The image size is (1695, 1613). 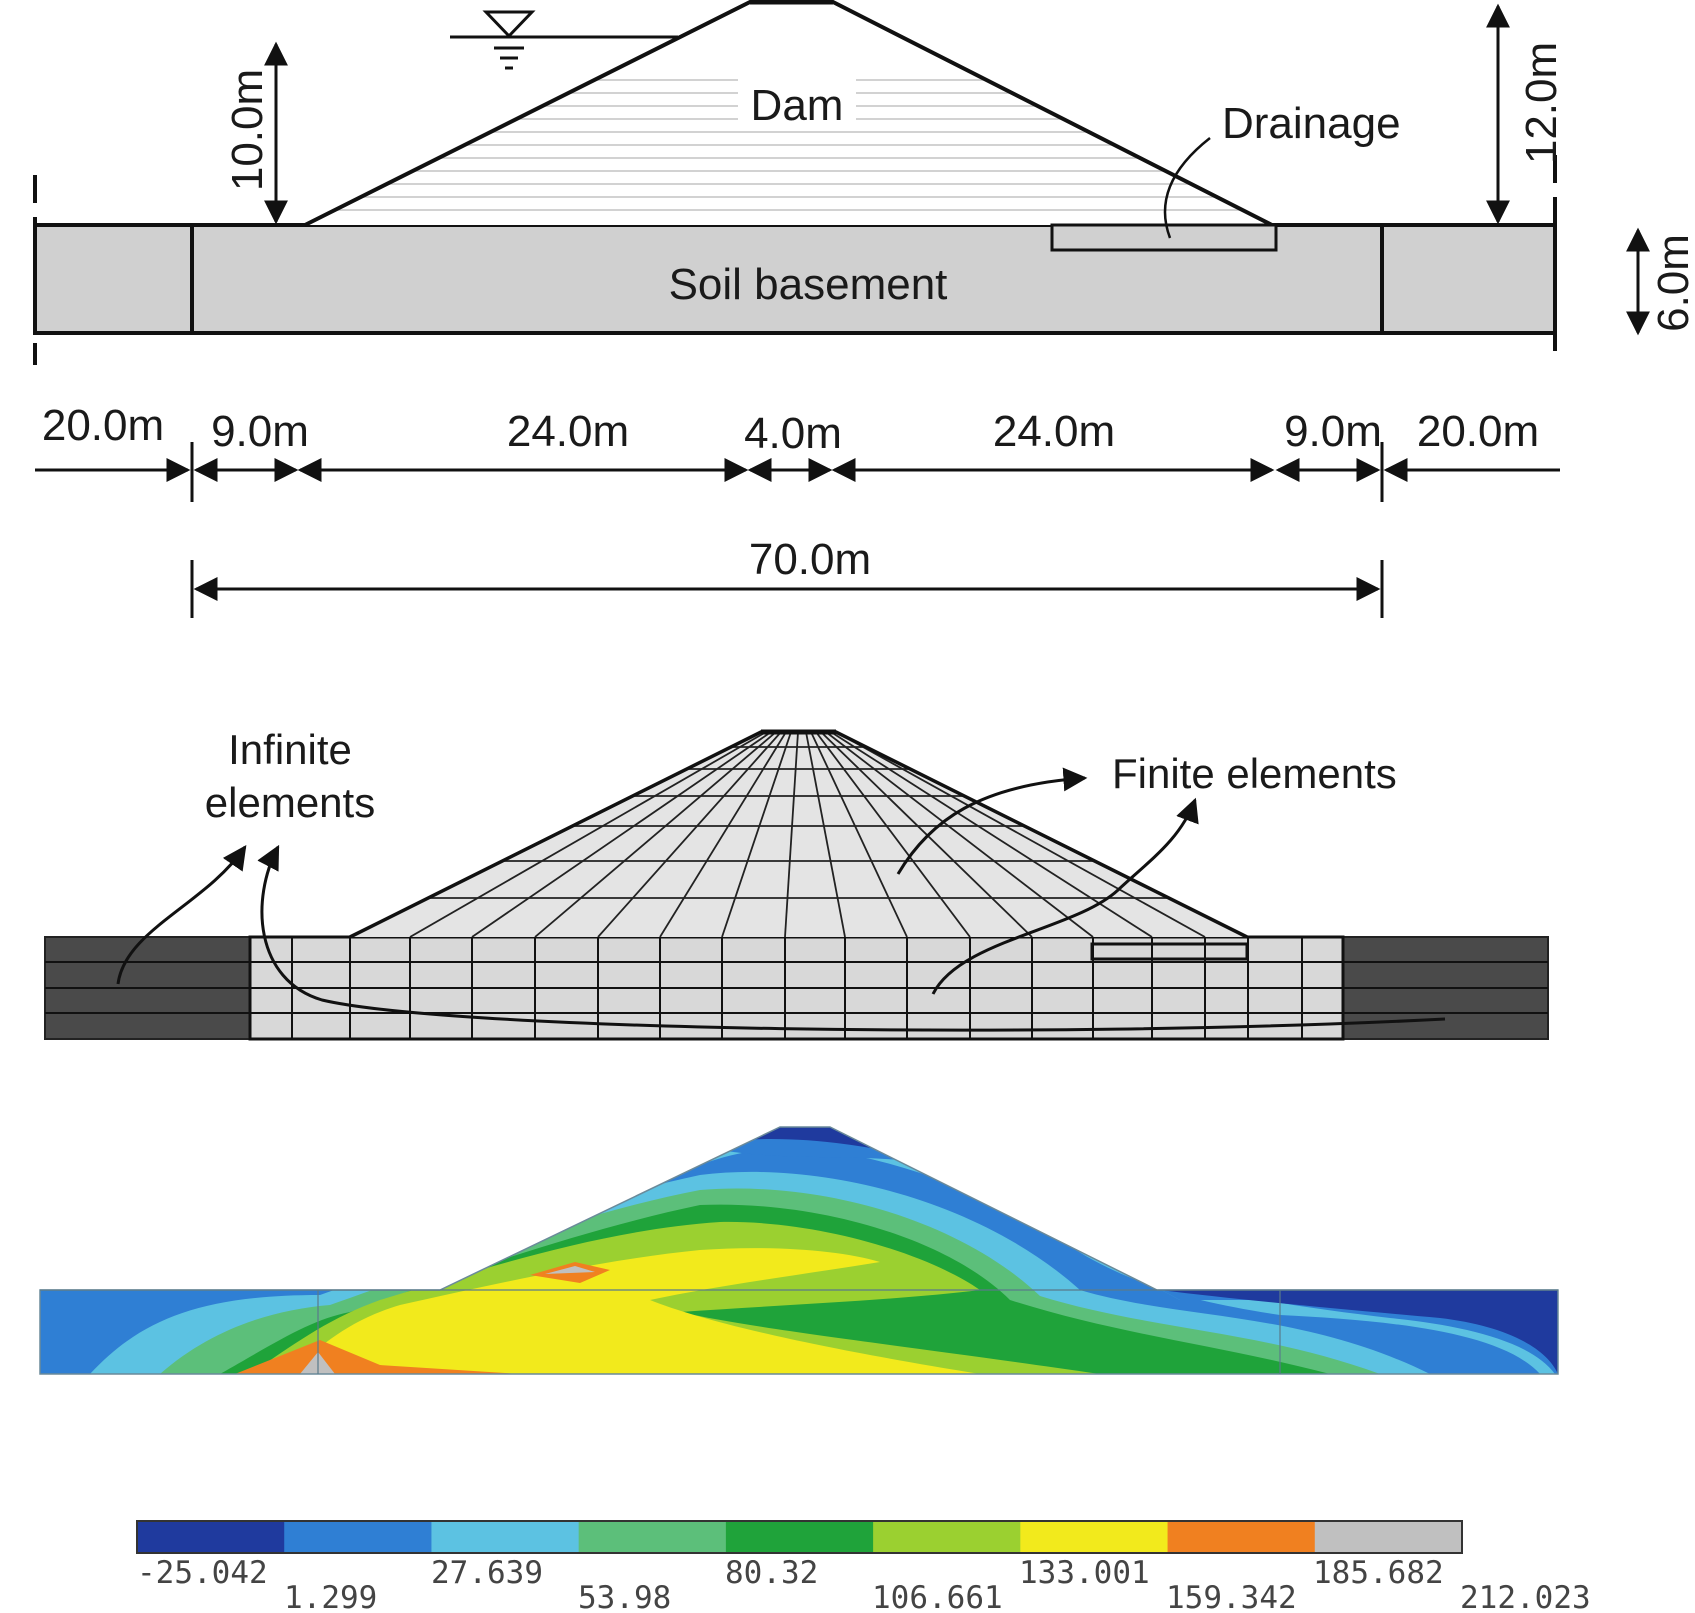 What do you see at coordinates (1169, 951) in the screenshot?
I see `drainage-mesh` at bounding box center [1169, 951].